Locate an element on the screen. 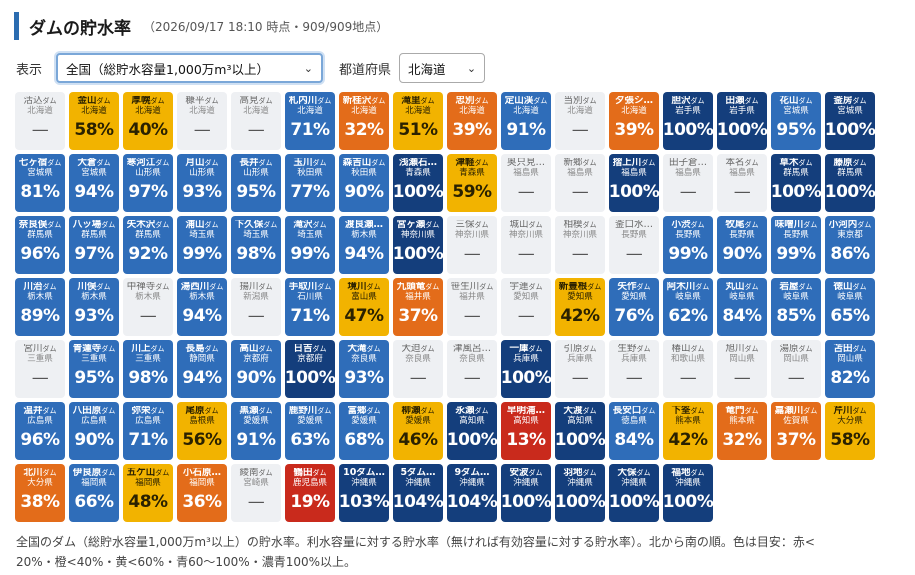 The height and width of the screenshot is (575, 915). dam-tile: 金山ダム 北海道 58% is located at coordinates (94, 121).